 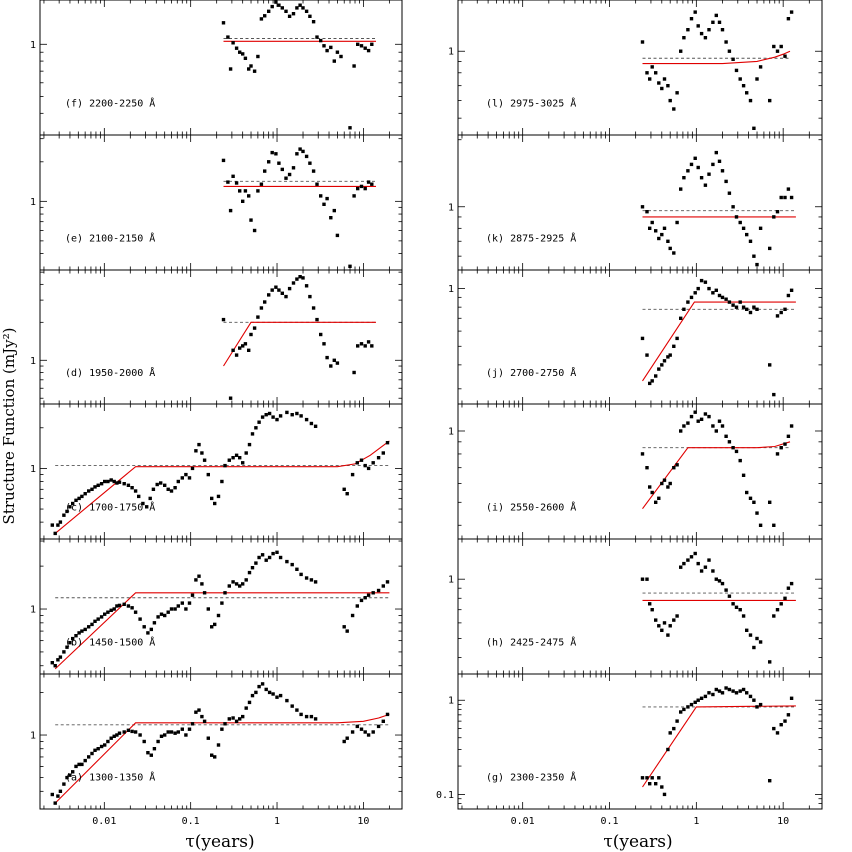 I want to click on y-tick-label: 1, so click(x=451, y=431).